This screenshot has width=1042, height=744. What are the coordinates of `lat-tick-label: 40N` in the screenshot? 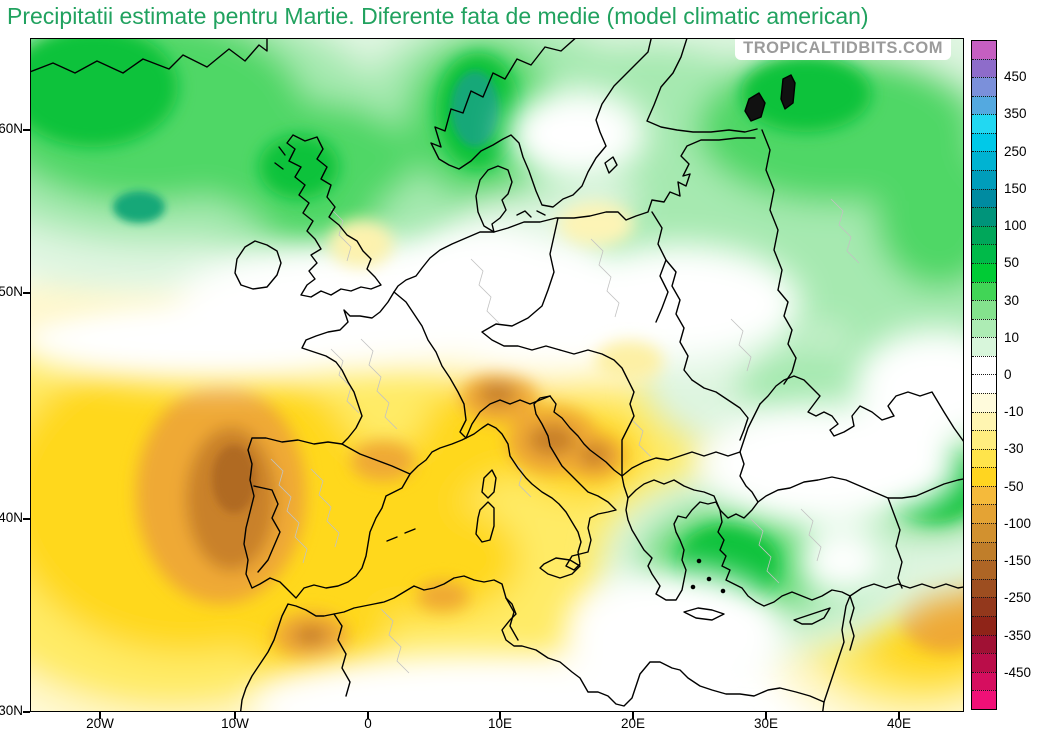 It's located at (11, 517).